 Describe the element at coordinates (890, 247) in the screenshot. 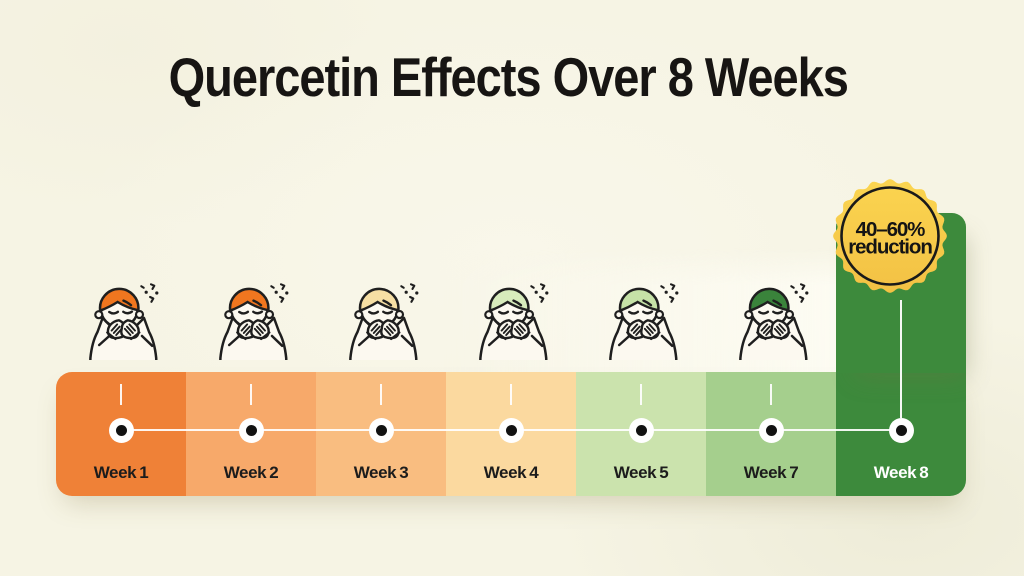

I see `svg-text: reduction` at that location.